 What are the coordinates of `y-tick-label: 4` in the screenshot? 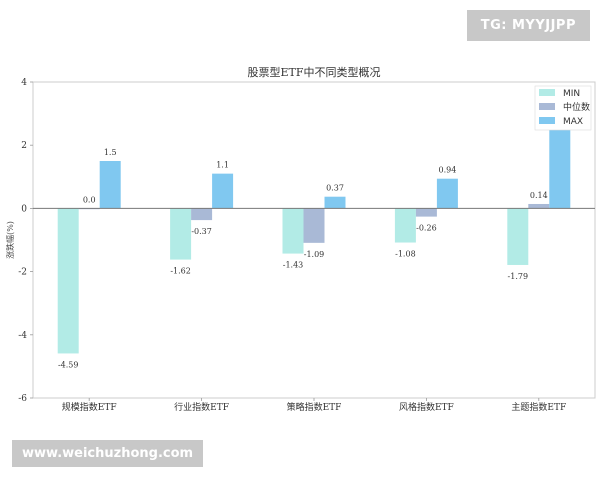 It's located at (24, 83).